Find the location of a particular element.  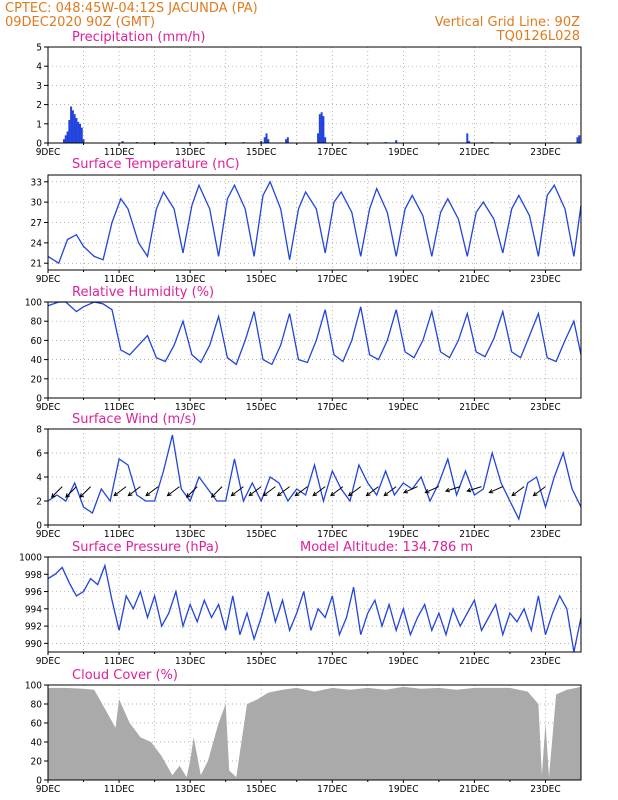

x-tick-label-rh: 15DEC is located at coordinates (261, 407).